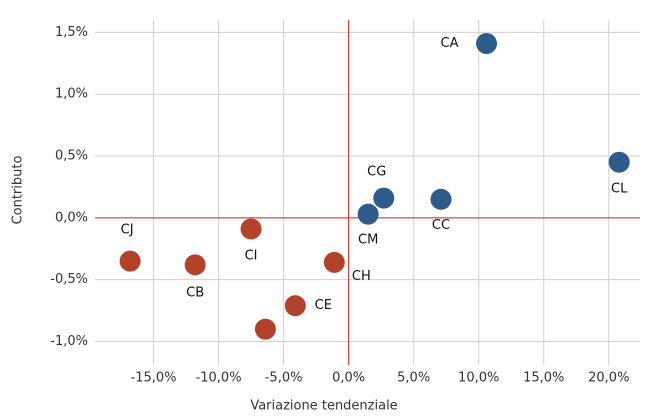  What do you see at coordinates (478, 378) in the screenshot?
I see `x-tick-label: 10,0%` at bounding box center [478, 378].